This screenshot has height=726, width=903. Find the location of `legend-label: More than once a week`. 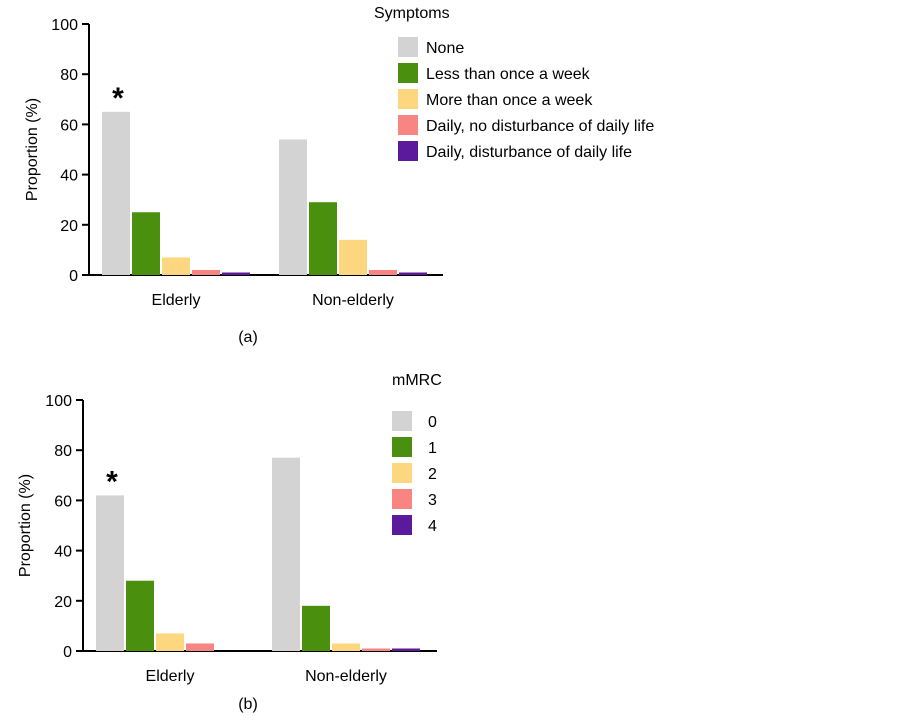

legend-label: More than once a week is located at coordinates (509, 100).